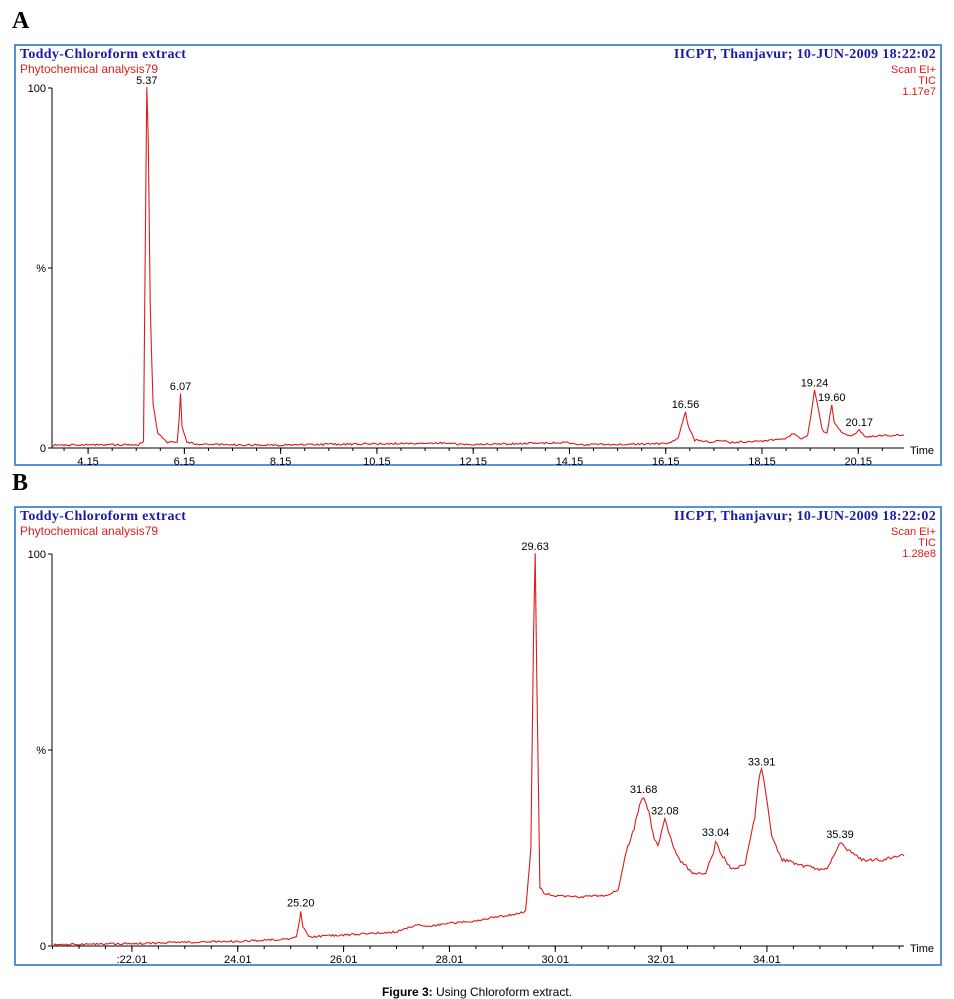 This screenshot has width=954, height=999. Describe the element at coordinates (716, 833) in the screenshot. I see `peak-label: 33.04` at that location.